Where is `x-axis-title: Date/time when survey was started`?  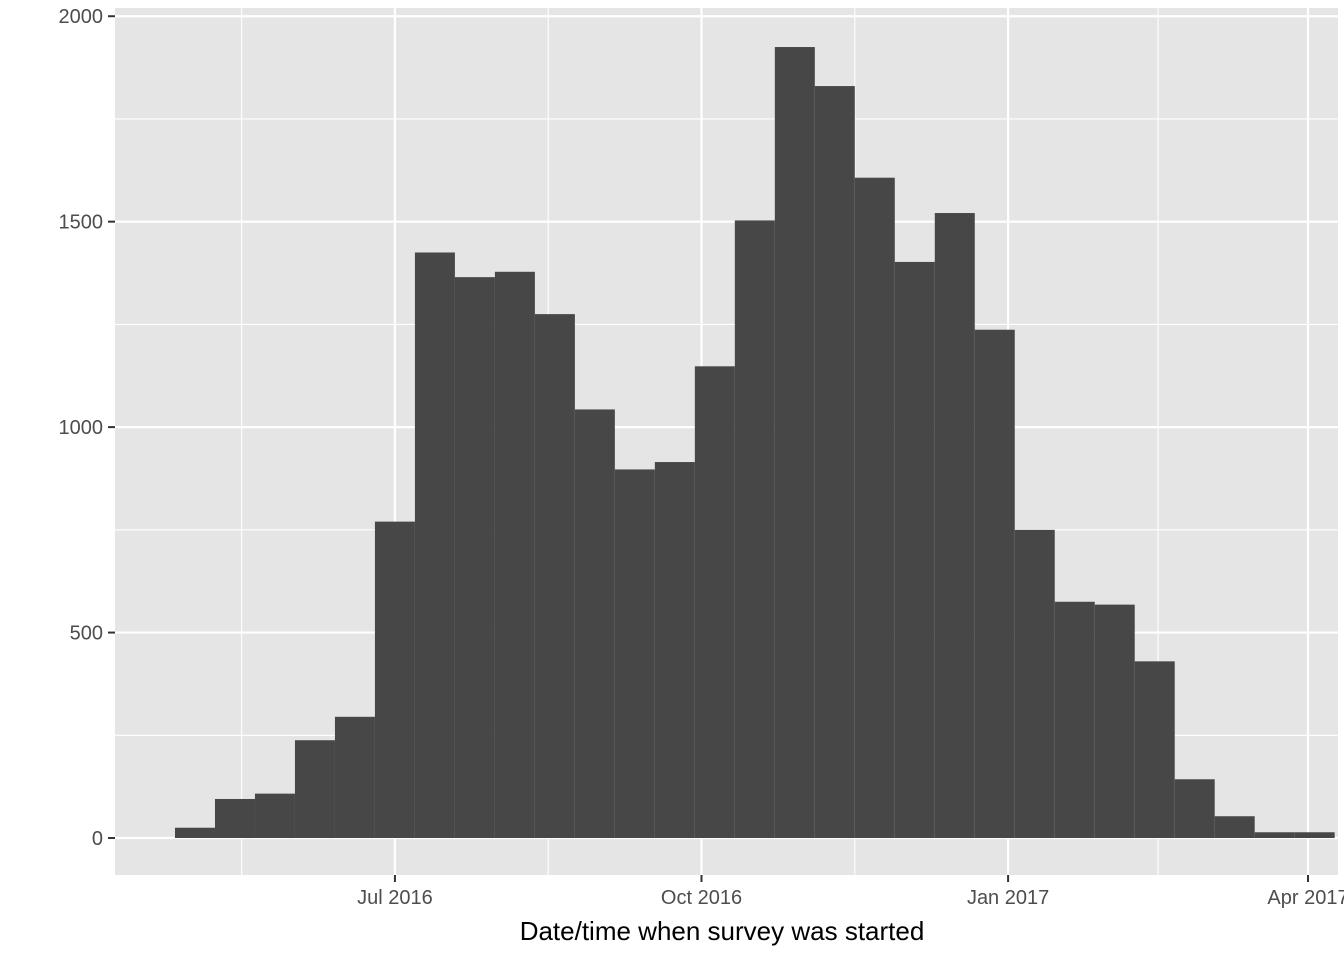
x-axis-title: Date/time when survey was started is located at coordinates (722, 931).